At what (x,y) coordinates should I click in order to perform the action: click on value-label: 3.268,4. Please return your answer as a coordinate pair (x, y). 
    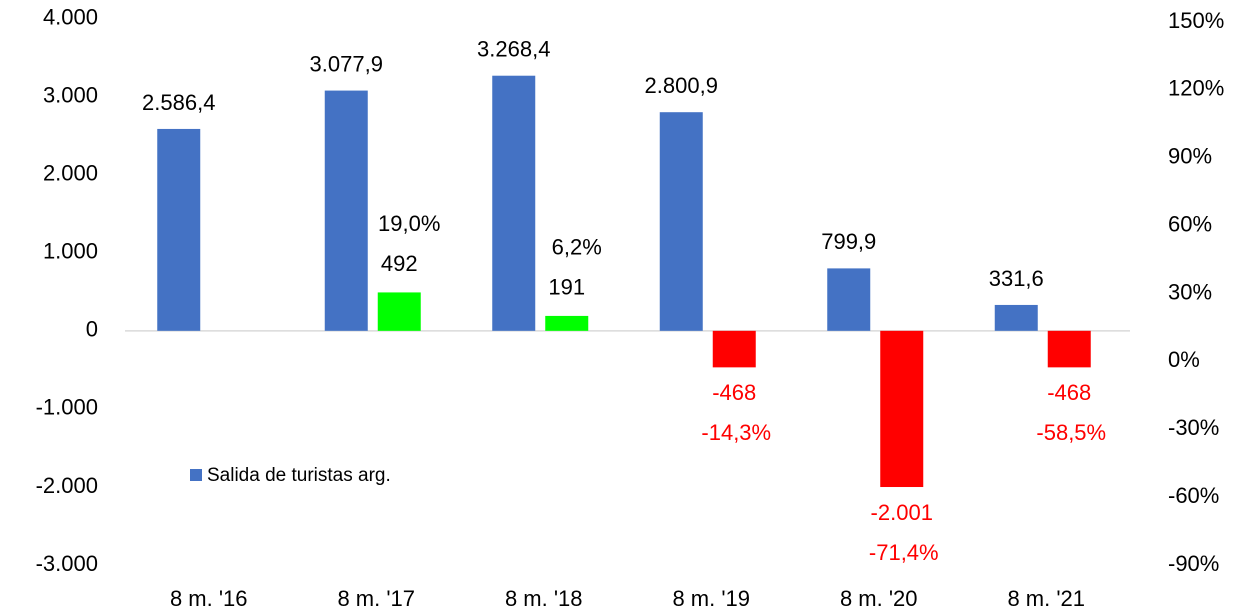
    Looking at the image, I should click on (513, 49).